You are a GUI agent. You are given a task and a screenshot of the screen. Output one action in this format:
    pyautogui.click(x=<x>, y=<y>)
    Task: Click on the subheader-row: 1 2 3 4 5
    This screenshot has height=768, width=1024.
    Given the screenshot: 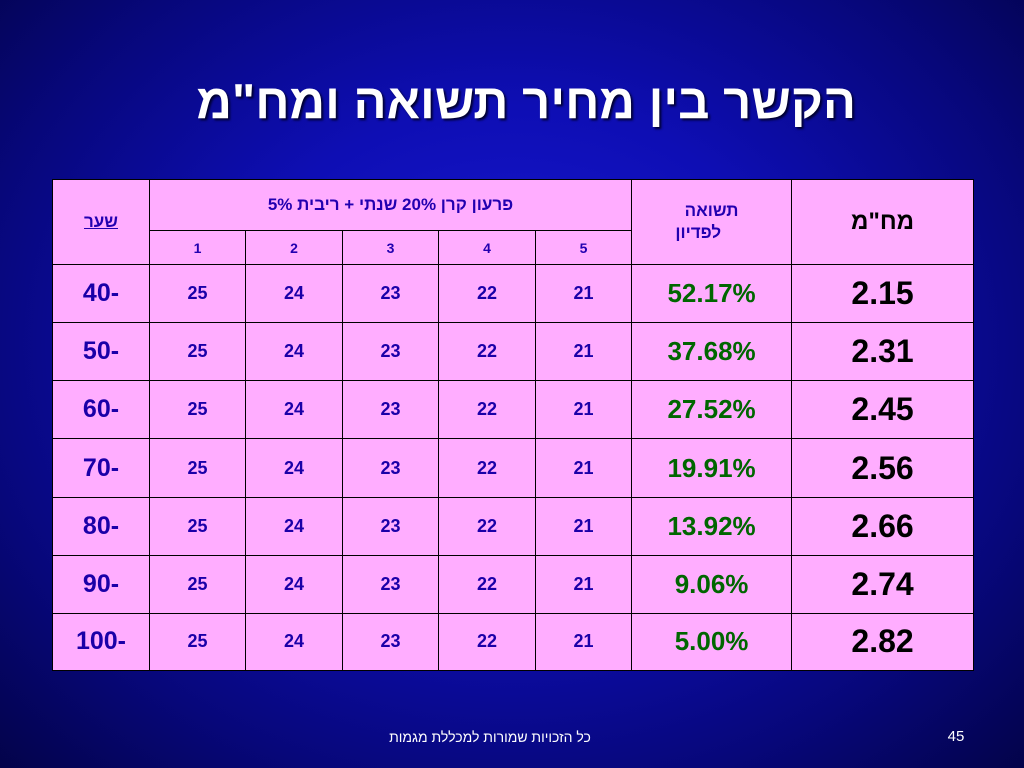 What is the action you would take?
    pyautogui.click(x=513, y=248)
    